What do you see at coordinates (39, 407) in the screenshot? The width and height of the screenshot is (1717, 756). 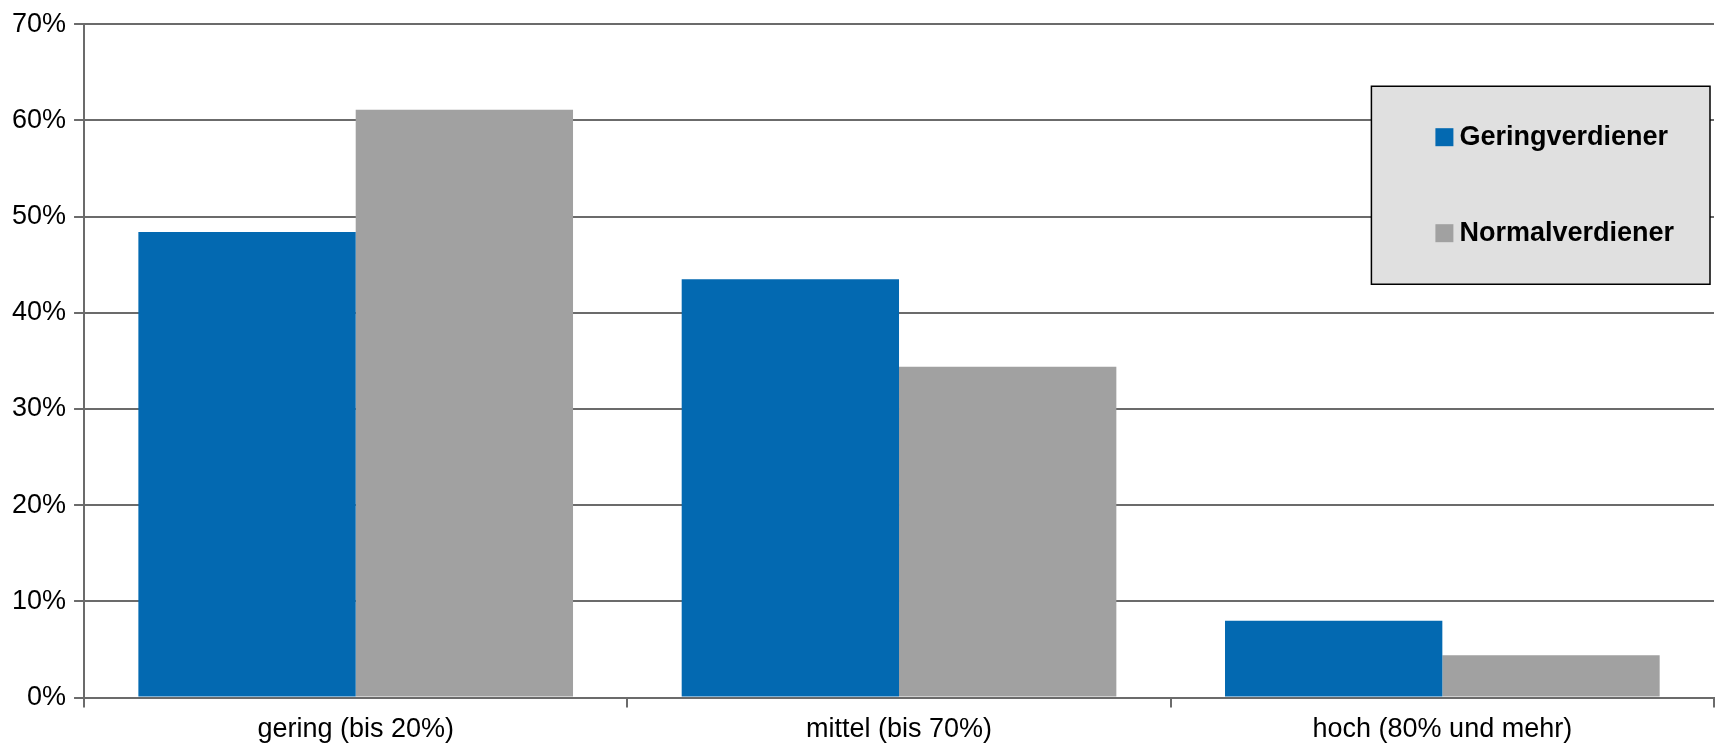 I see `y-tick-label: 30%` at bounding box center [39, 407].